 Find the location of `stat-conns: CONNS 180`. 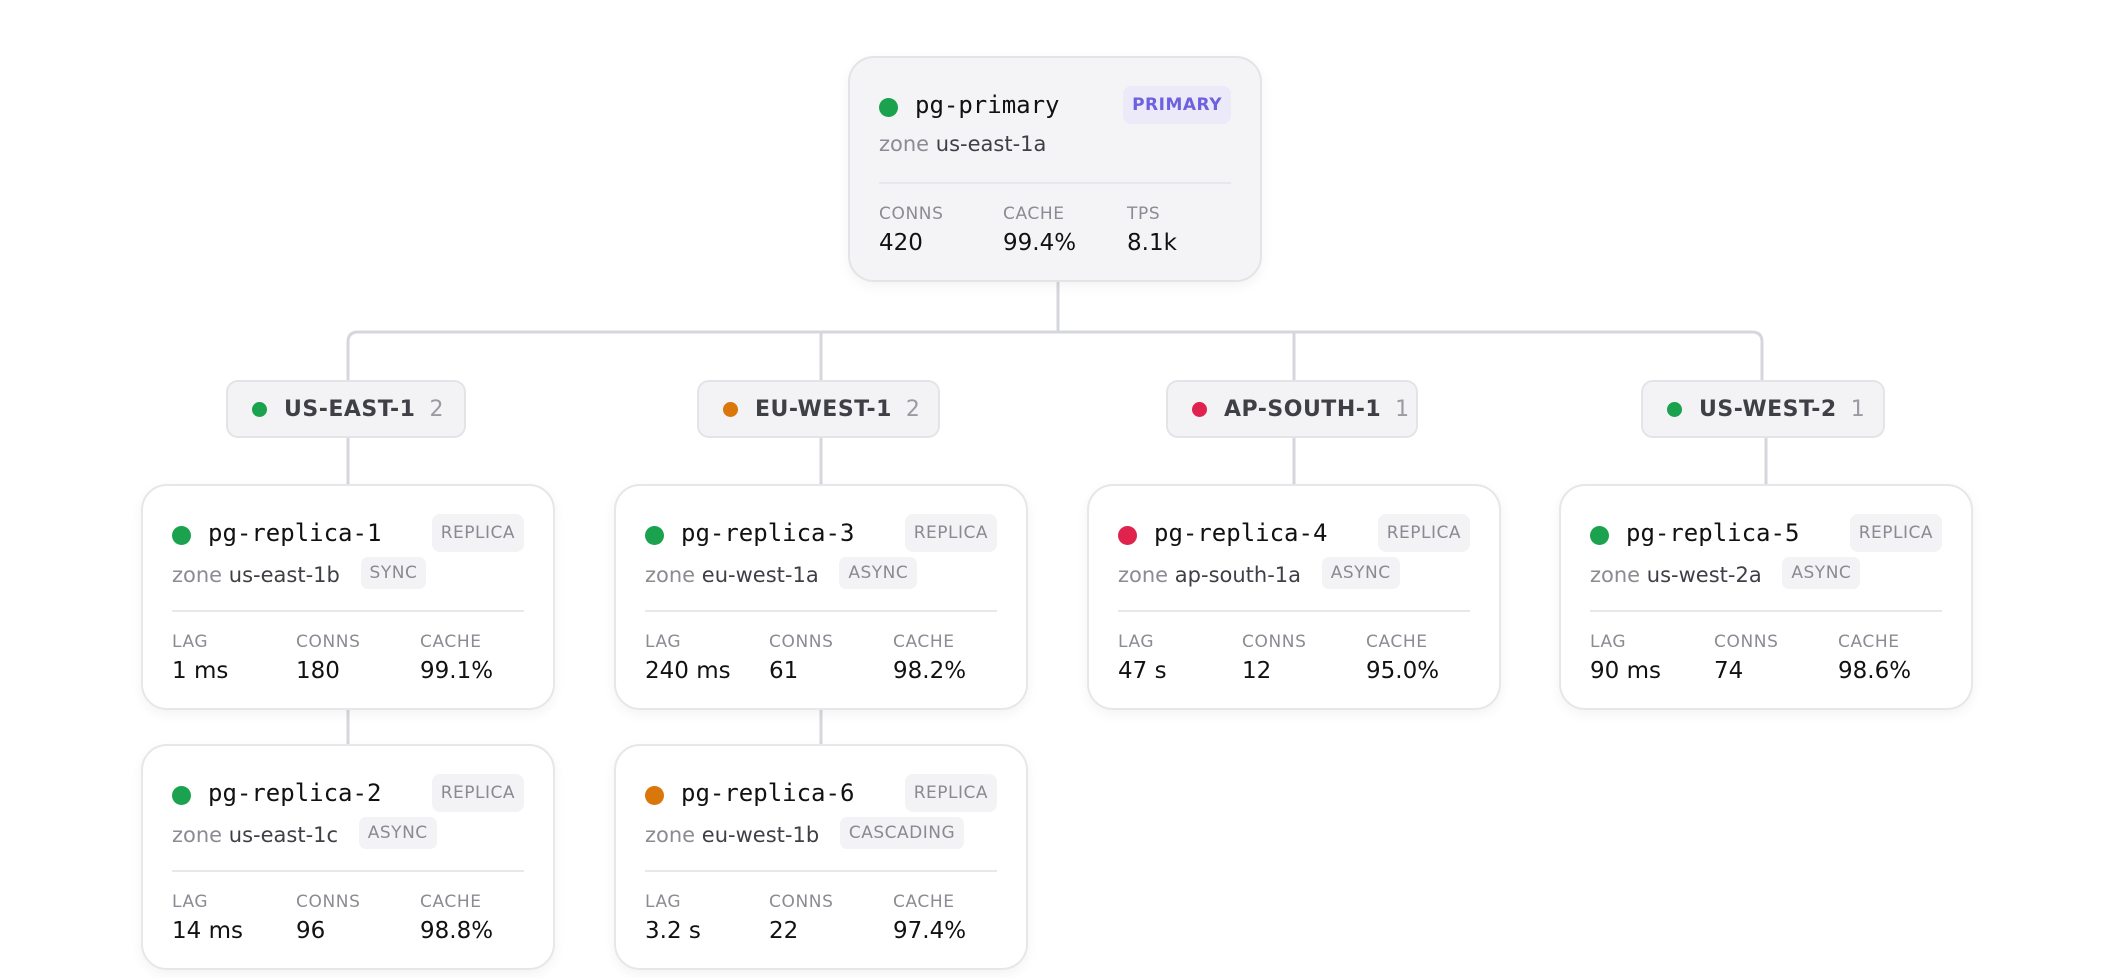

stat-conns: CONNS 180 is located at coordinates (328, 658).